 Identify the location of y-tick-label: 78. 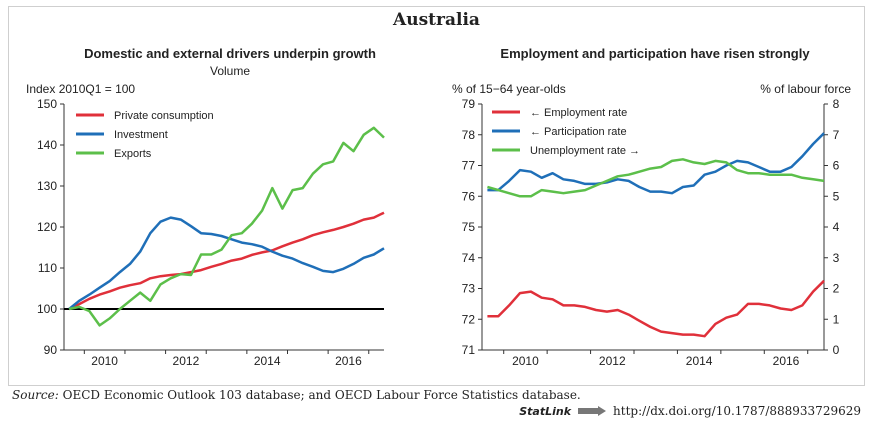
(469, 135).